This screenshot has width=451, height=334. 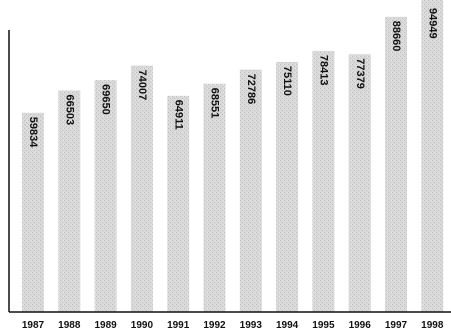 What do you see at coordinates (323, 325) in the screenshot?
I see `x-tick-label-1995: 1995` at bounding box center [323, 325].